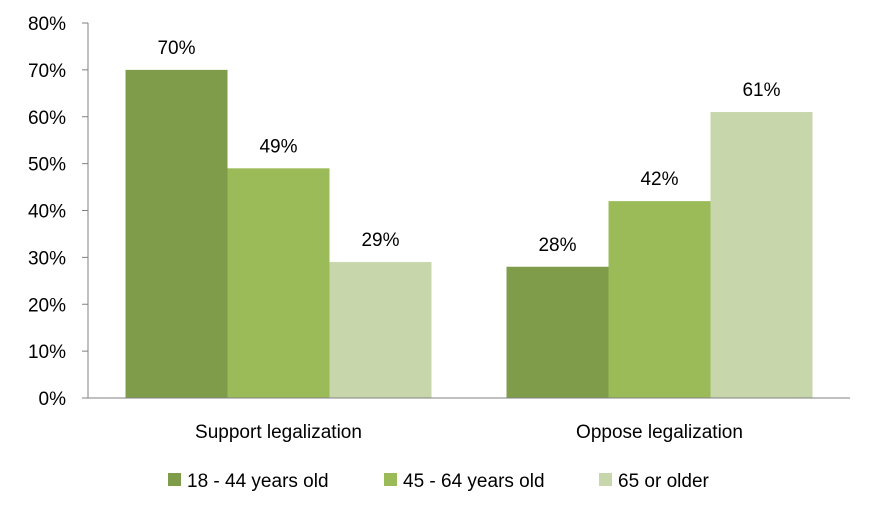  What do you see at coordinates (47, 352) in the screenshot?
I see `y-tick-label: 10%` at bounding box center [47, 352].